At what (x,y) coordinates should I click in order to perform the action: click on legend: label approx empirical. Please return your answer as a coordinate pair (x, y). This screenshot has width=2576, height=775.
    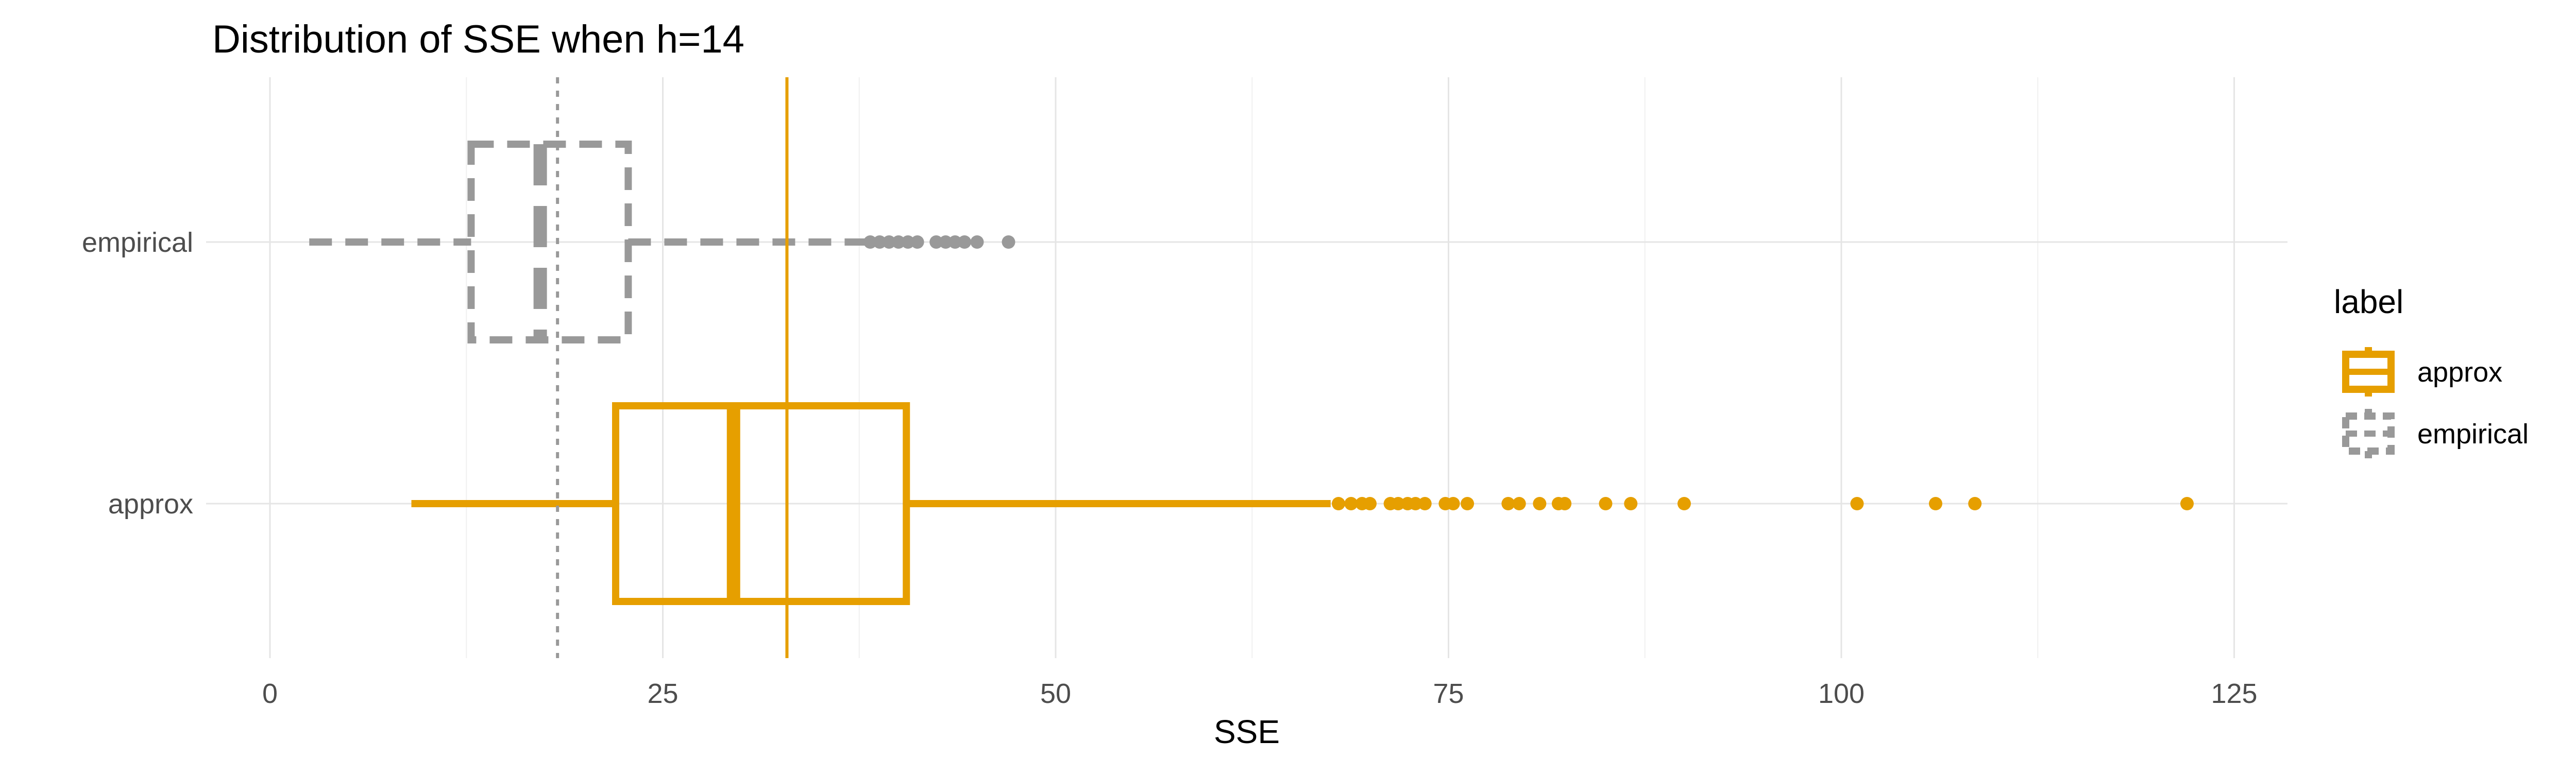
    Looking at the image, I should click on (2432, 371).